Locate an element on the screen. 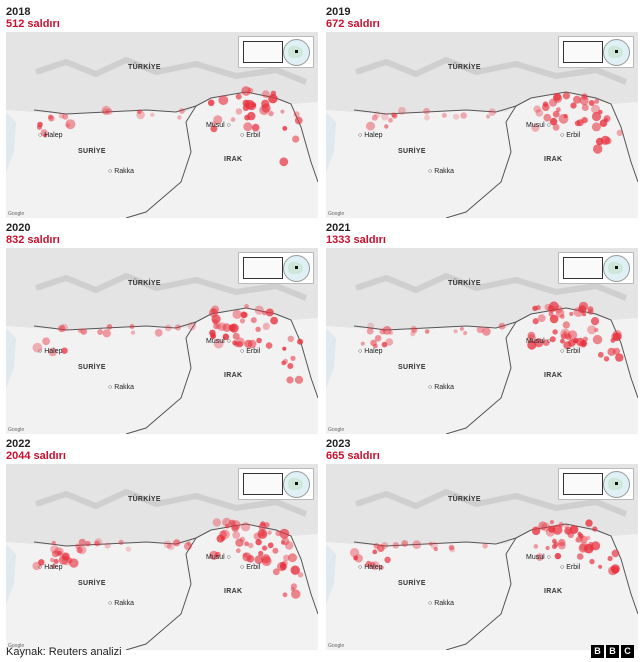  attack-dots is located at coordinates (169, 126).